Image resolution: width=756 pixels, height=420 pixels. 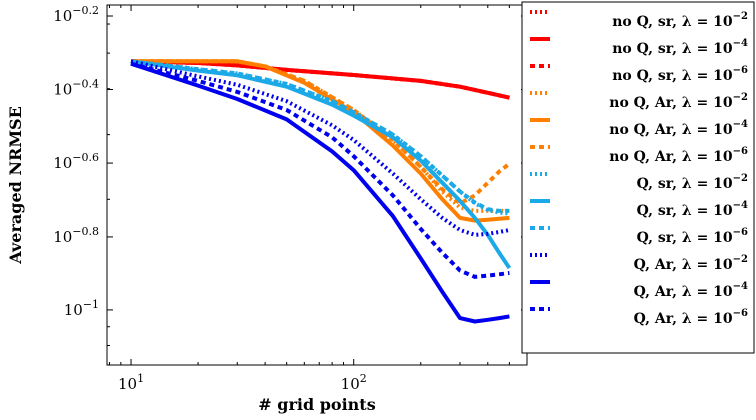 What do you see at coordinates (76, 161) in the screenshot?
I see `y-tick-label-3: 10−0.6` at bounding box center [76, 161].